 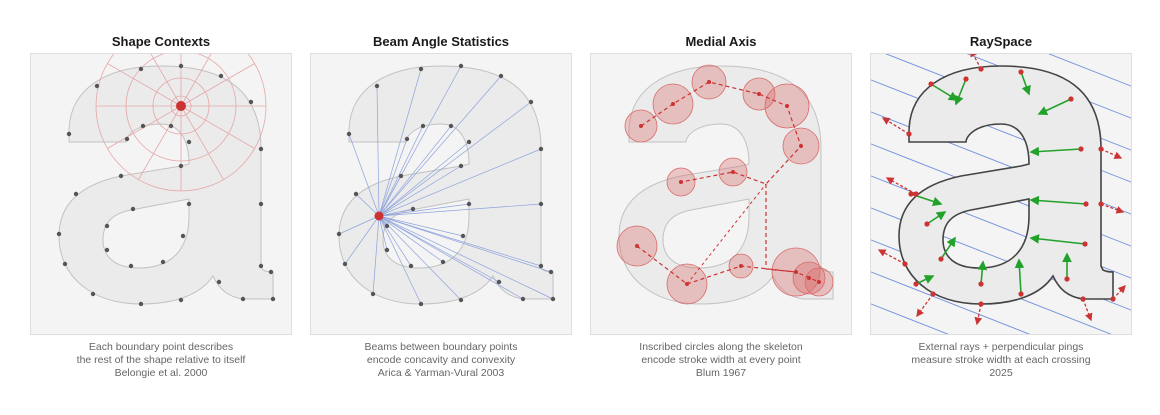 What do you see at coordinates (1001, 347) in the screenshot?
I see `caption-line: External rays + perpendicular pings` at bounding box center [1001, 347].